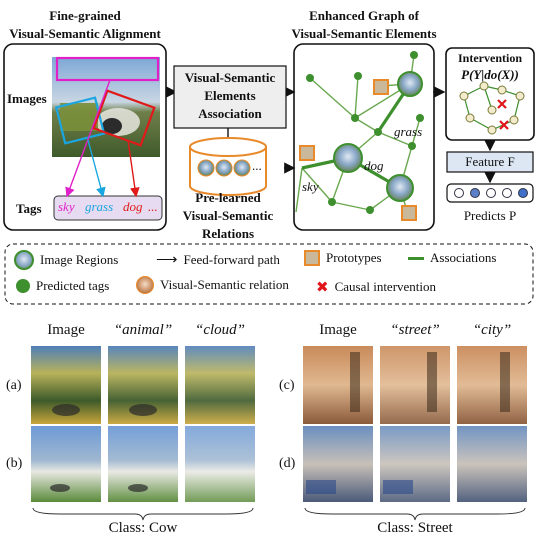 The width and height of the screenshot is (540, 540). Describe the element at coordinates (14, 385) in the screenshot. I see `row-label-a: (a)` at that location.